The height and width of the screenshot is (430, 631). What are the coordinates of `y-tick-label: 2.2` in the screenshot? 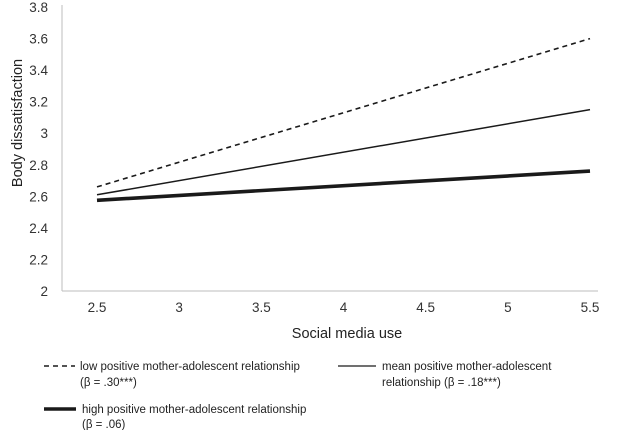 It's located at (38, 259).